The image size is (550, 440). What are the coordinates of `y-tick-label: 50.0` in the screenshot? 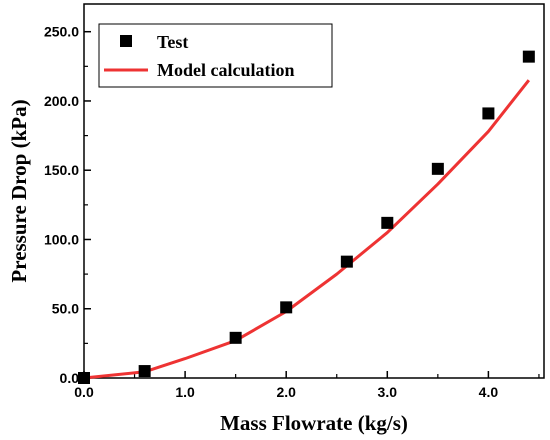 It's located at (65, 309).